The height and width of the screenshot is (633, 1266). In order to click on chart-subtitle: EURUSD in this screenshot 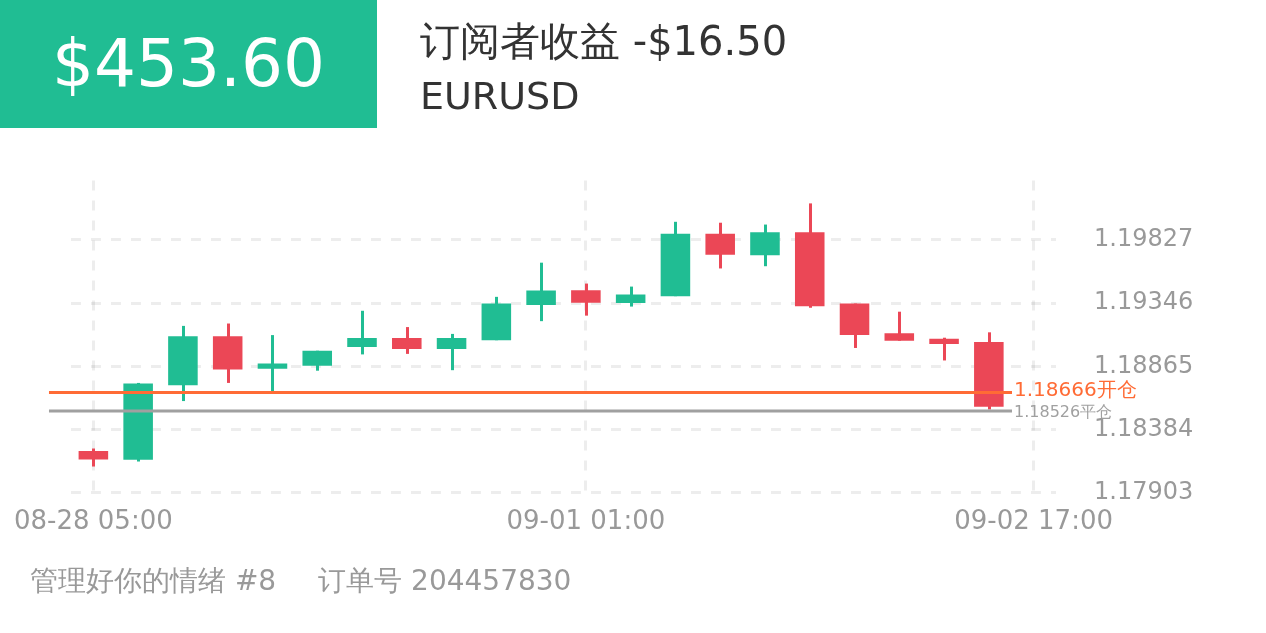, I will do `click(500, 96)`.